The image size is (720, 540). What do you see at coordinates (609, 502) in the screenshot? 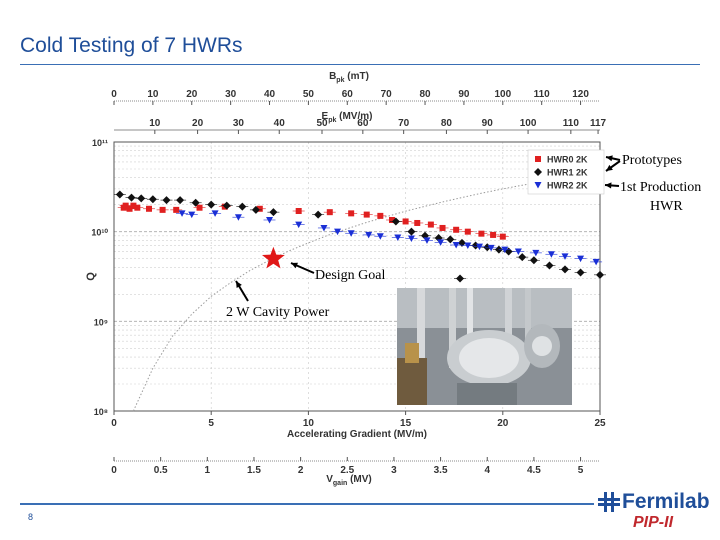
I see `fermilab-logo-icon` at bounding box center [609, 502].